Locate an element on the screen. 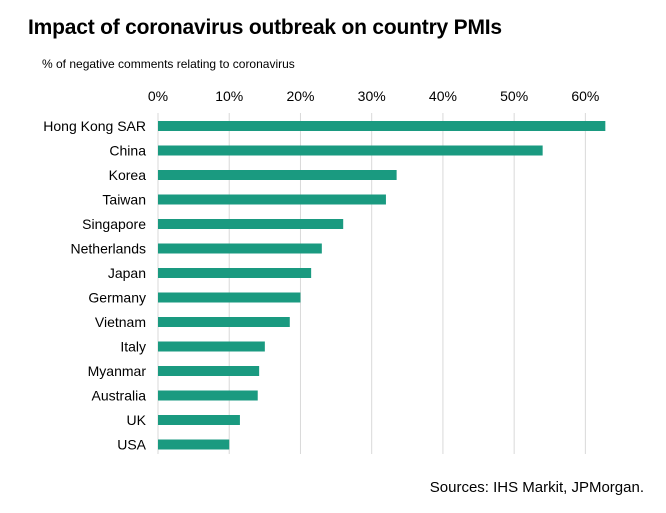 This screenshot has height=513, width=666. category-label: Germany is located at coordinates (117, 298).